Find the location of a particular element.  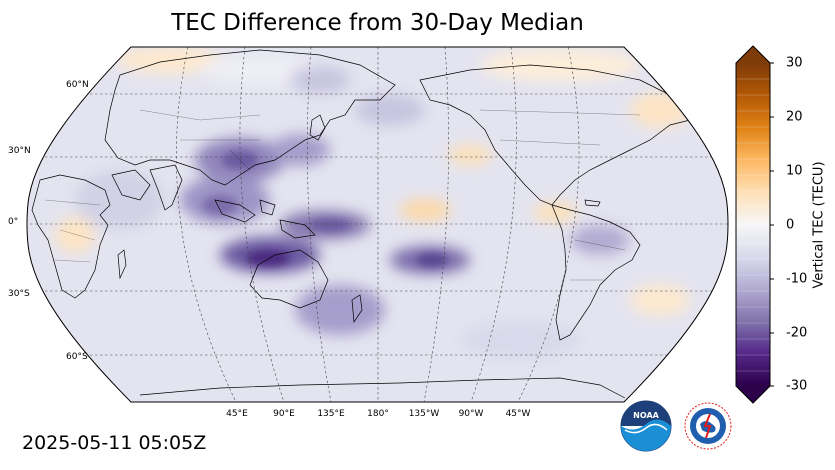

nws-logo is located at coordinates (708, 426).